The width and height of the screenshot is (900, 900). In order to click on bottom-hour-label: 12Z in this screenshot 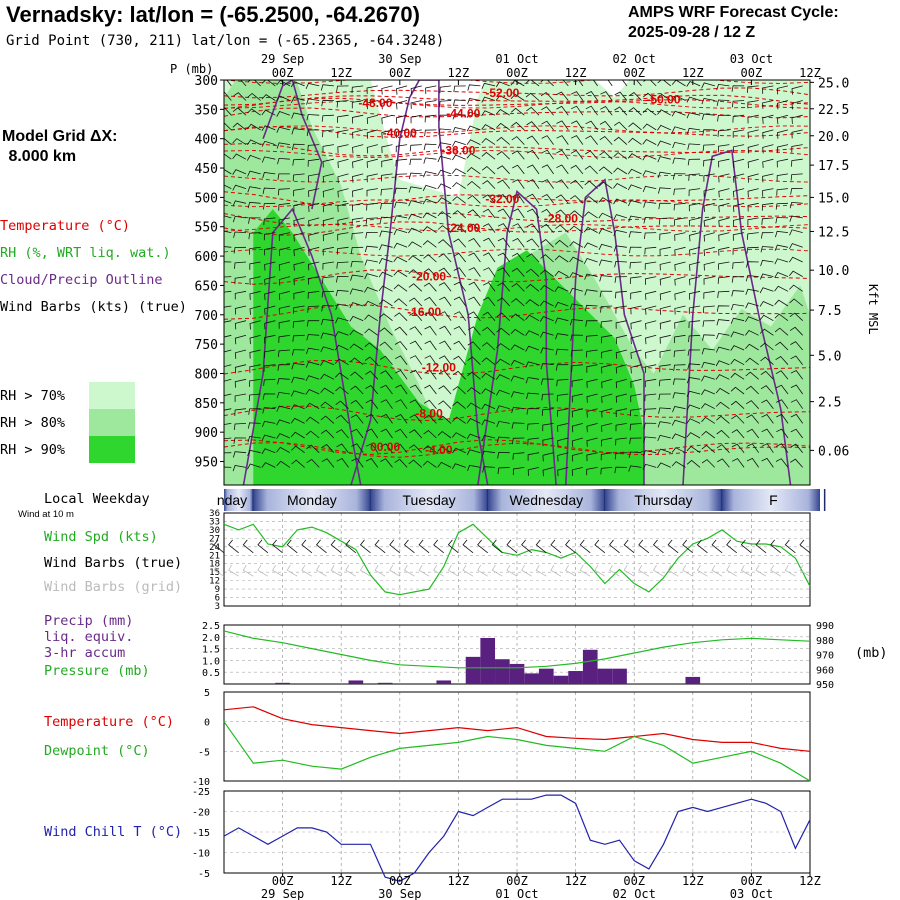, I will do `click(576, 881)`.